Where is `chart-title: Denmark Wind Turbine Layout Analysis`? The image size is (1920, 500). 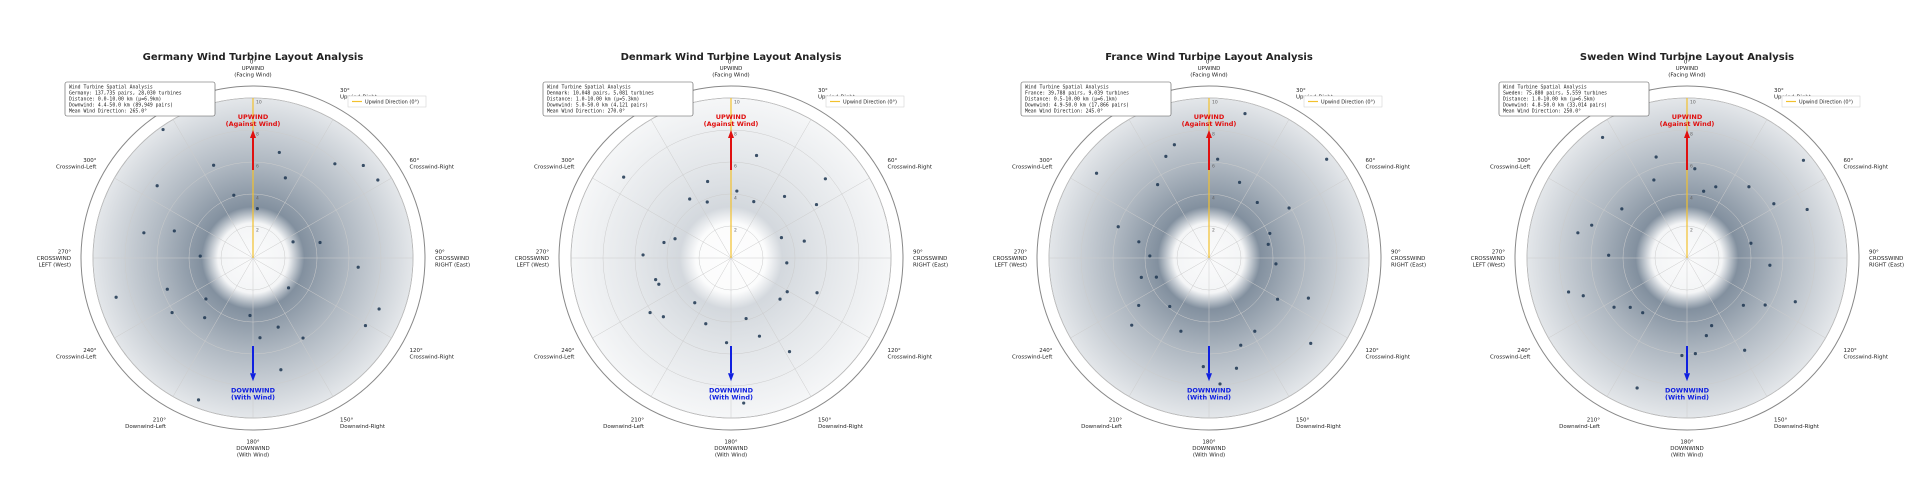 chart-title: Denmark Wind Turbine Layout Analysis is located at coordinates (731, 57).